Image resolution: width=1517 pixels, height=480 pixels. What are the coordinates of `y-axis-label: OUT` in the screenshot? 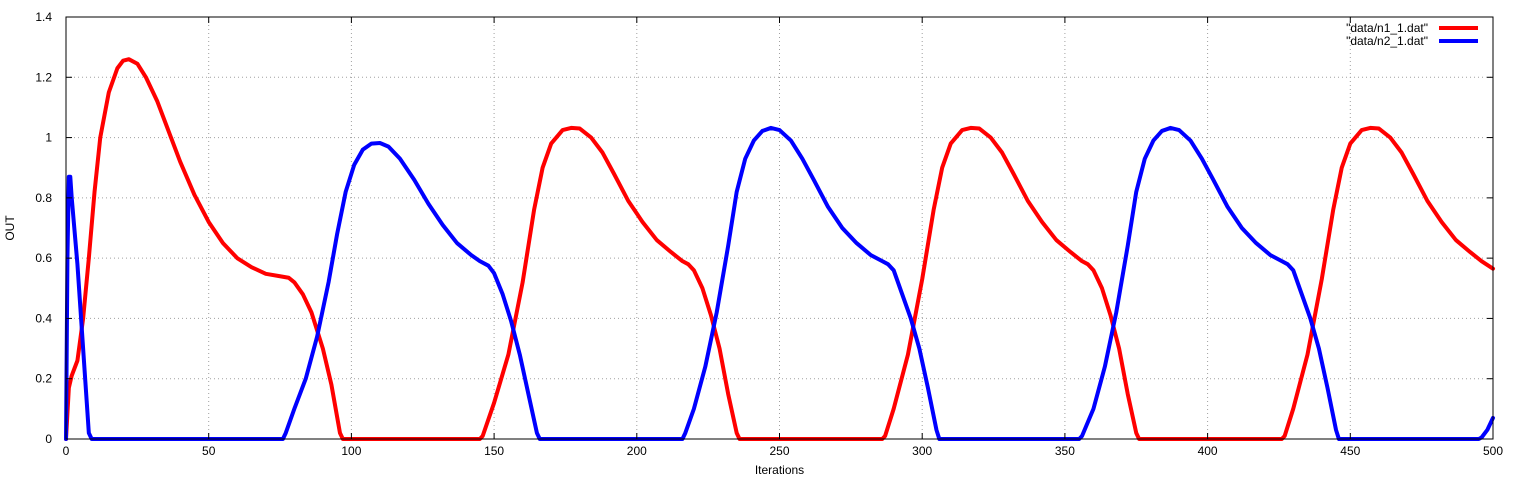 It's located at (10, 228).